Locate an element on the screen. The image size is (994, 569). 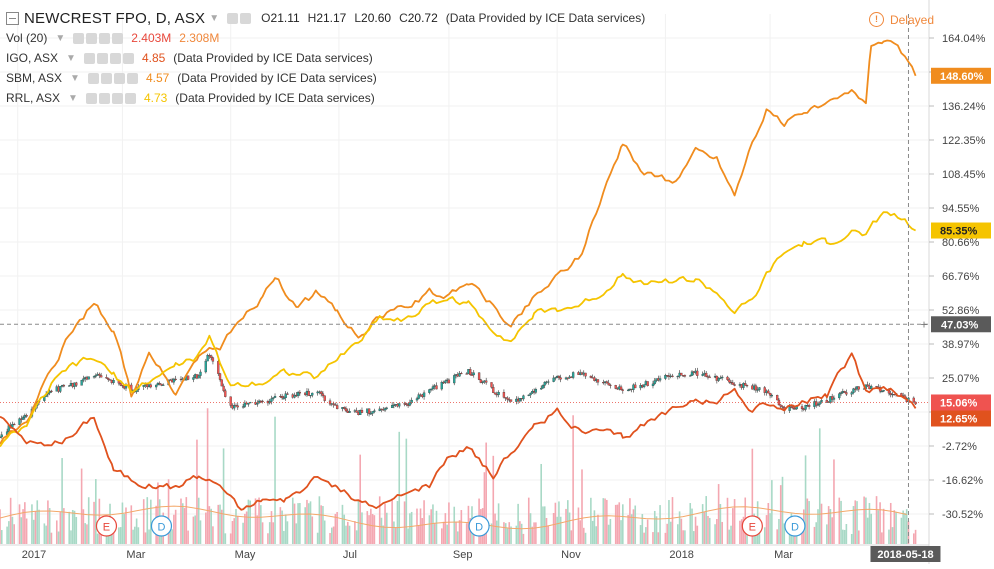
symbol-title: NEWCREST FPO, D, ASX is located at coordinates (115, 18).